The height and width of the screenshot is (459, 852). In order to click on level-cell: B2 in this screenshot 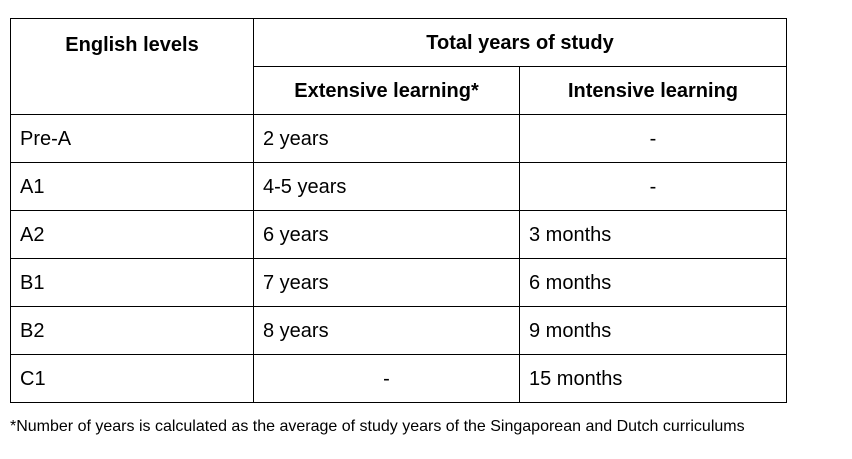, I will do `click(132, 330)`.